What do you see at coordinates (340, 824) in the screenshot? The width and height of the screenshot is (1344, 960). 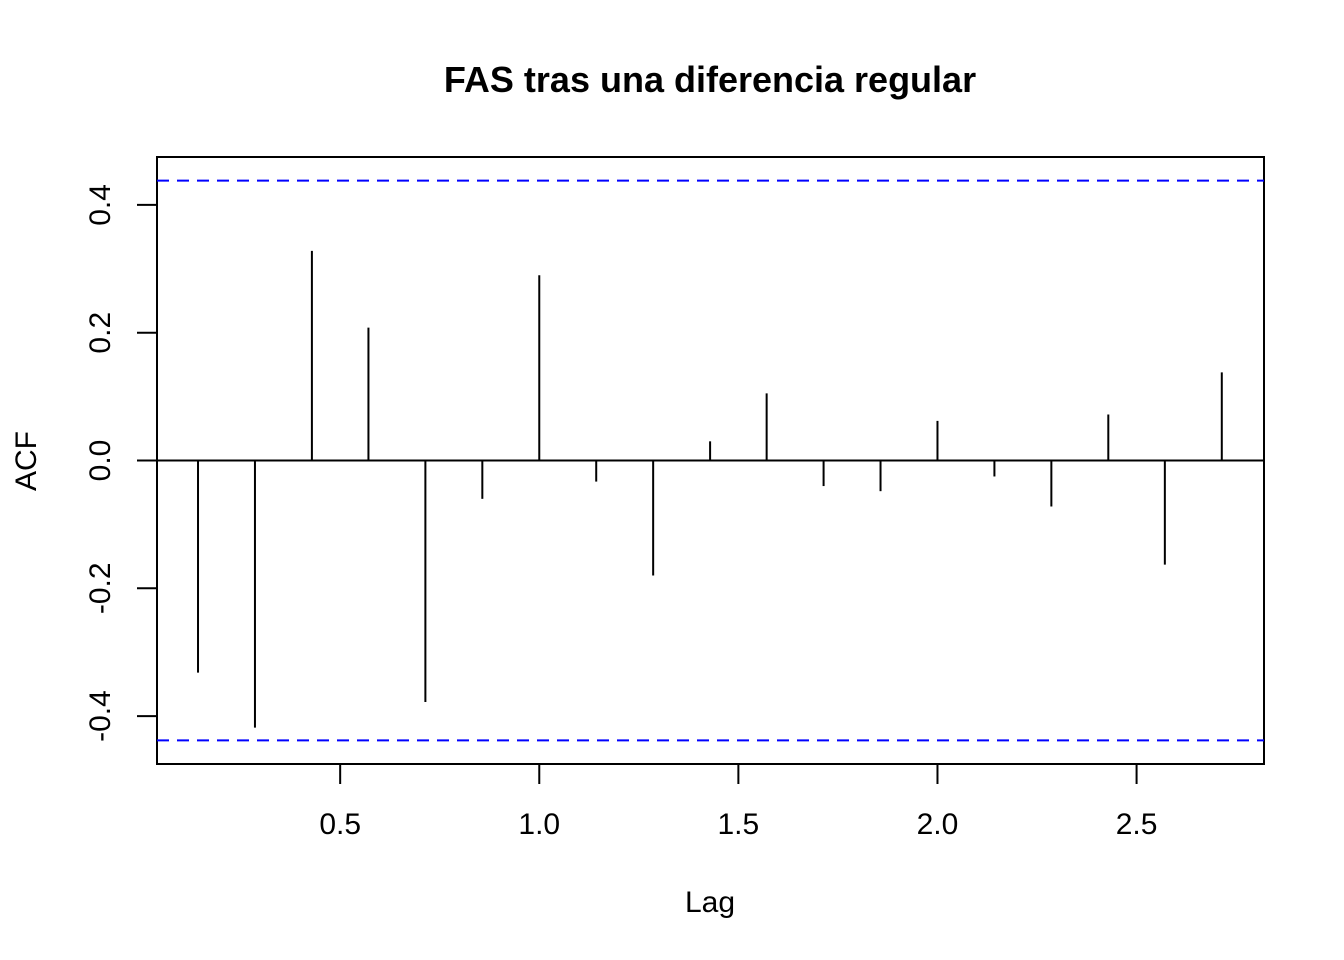 I see `x-tick-label: 0.5` at bounding box center [340, 824].